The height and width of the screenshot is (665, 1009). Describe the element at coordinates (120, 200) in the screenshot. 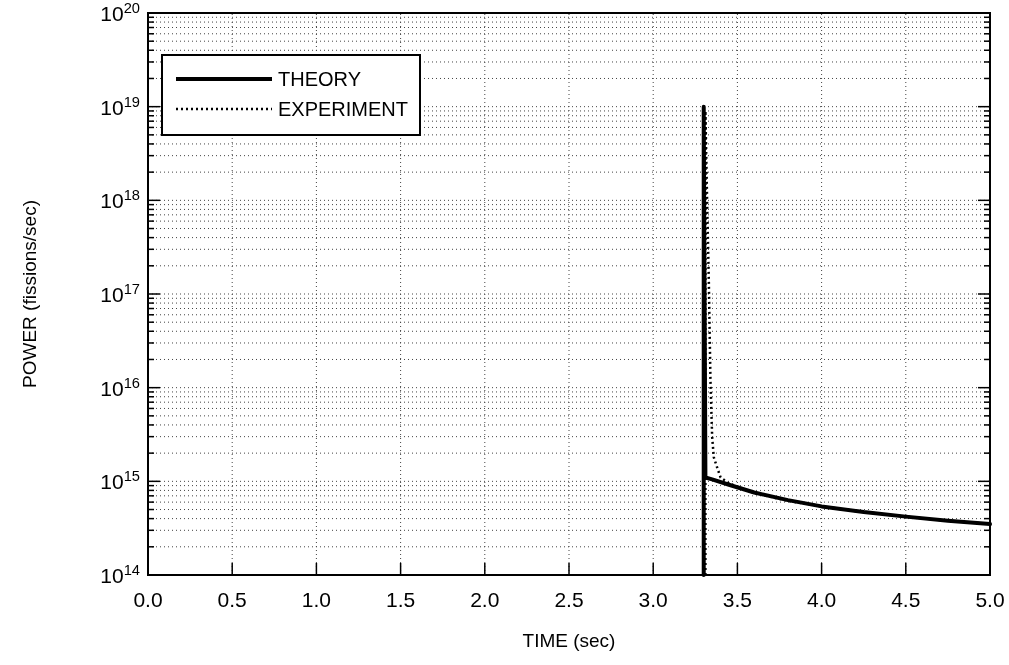

I see `y-tick-label: 10$^{18}$` at that location.